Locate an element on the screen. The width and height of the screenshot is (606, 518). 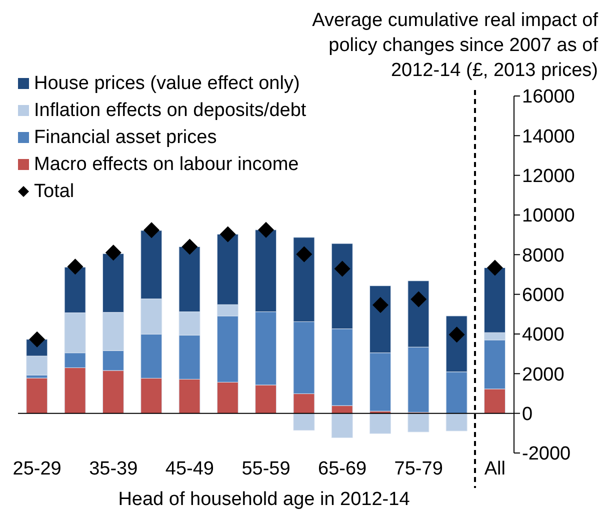
legend-label: Inflation effects on deposits/debt is located at coordinates (170, 111).